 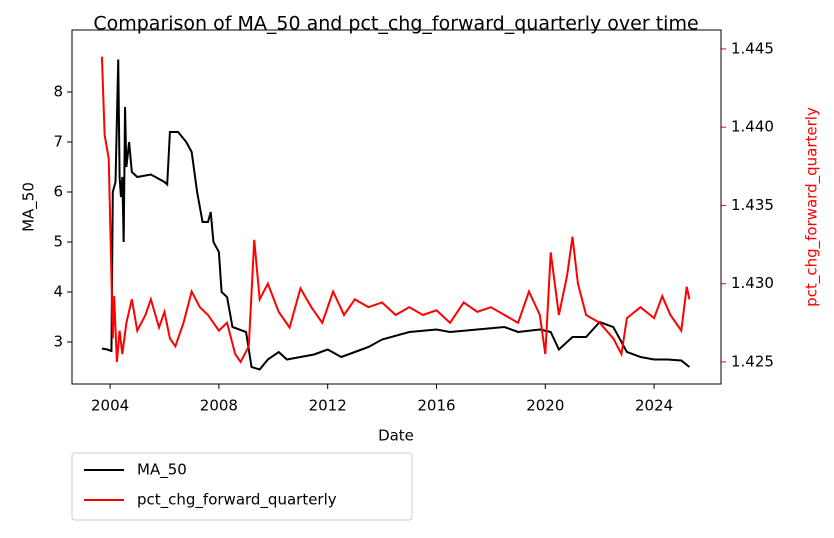 What do you see at coordinates (162, 470) in the screenshot?
I see `legend-label: MA_50` at bounding box center [162, 470].